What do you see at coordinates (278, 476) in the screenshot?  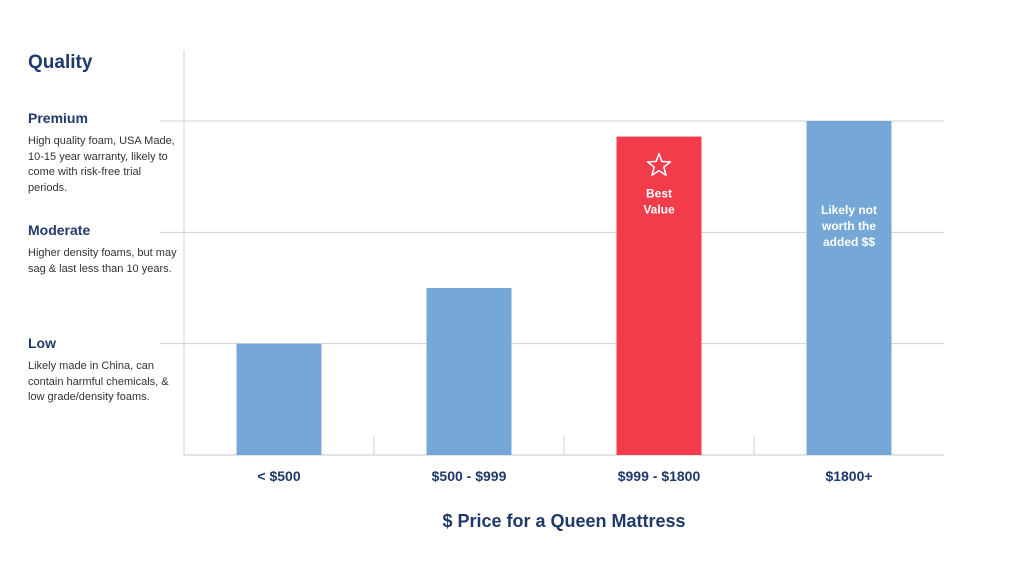 I see `x-tick-label: < $500` at bounding box center [278, 476].